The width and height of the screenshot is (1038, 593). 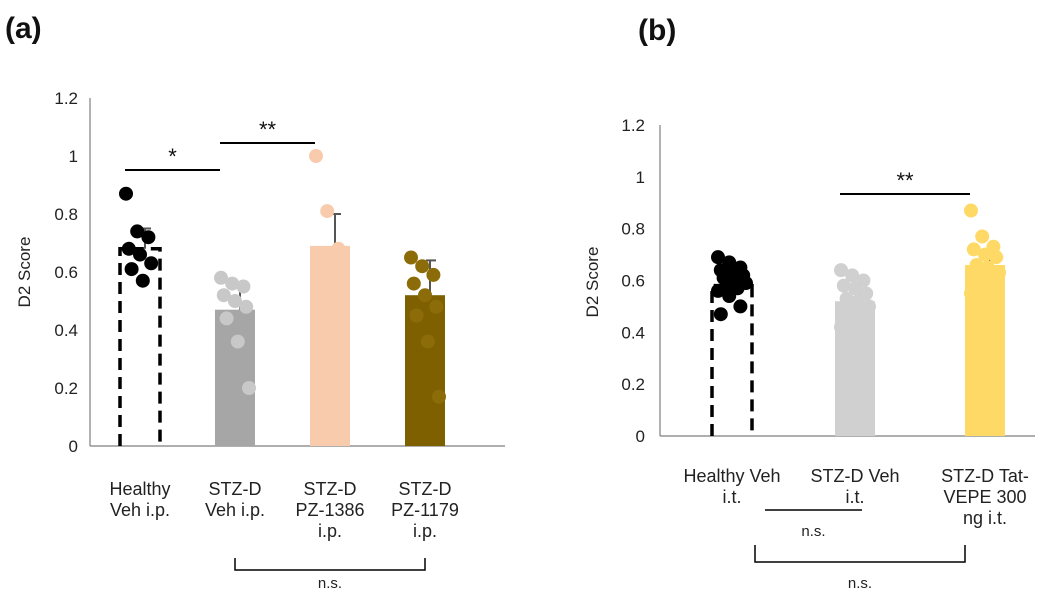 I want to click on panel-a-label: (a), so click(x=23, y=28).